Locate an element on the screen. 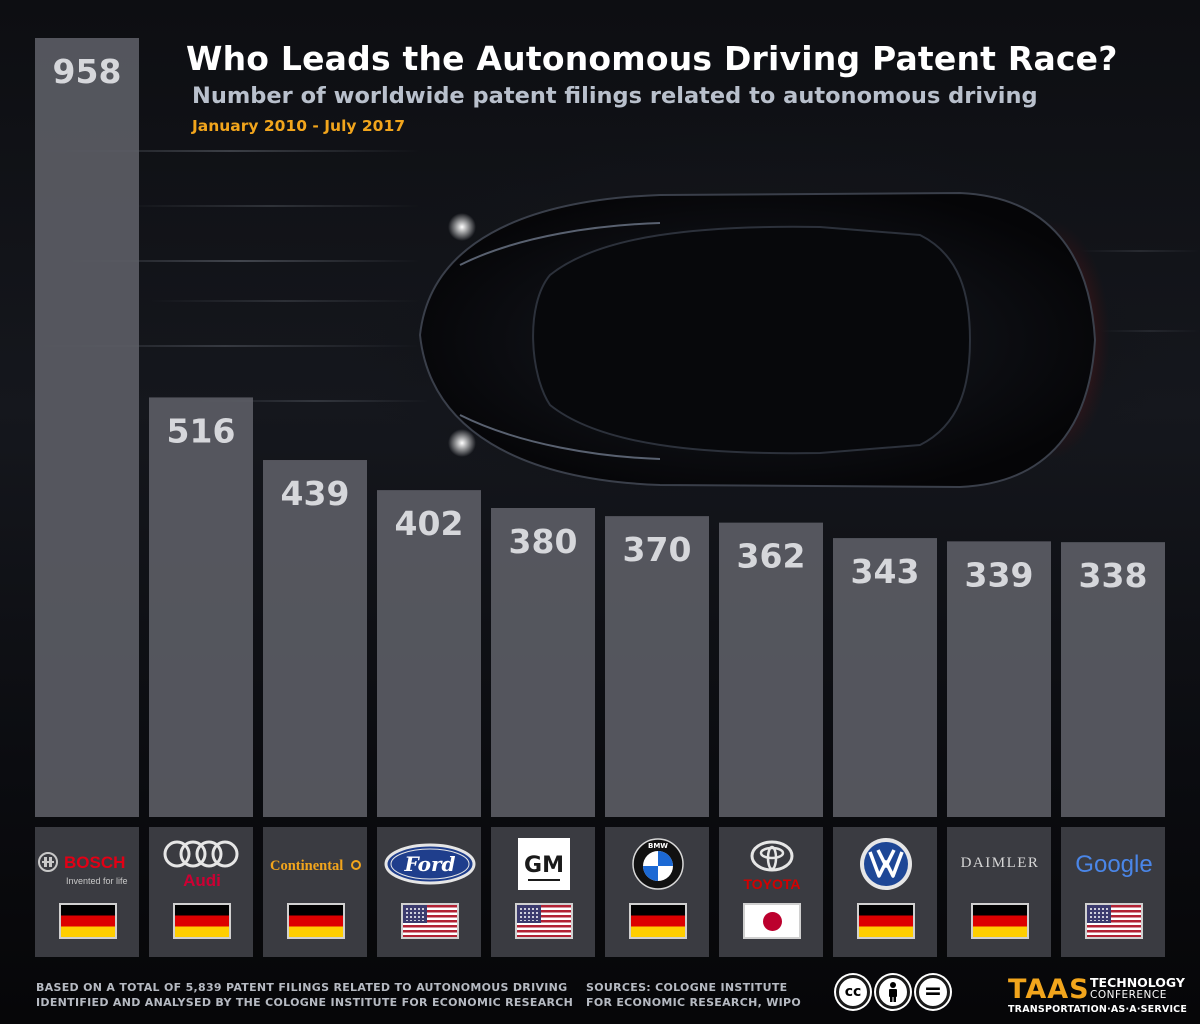  vw-logo is located at coordinates (886, 864).